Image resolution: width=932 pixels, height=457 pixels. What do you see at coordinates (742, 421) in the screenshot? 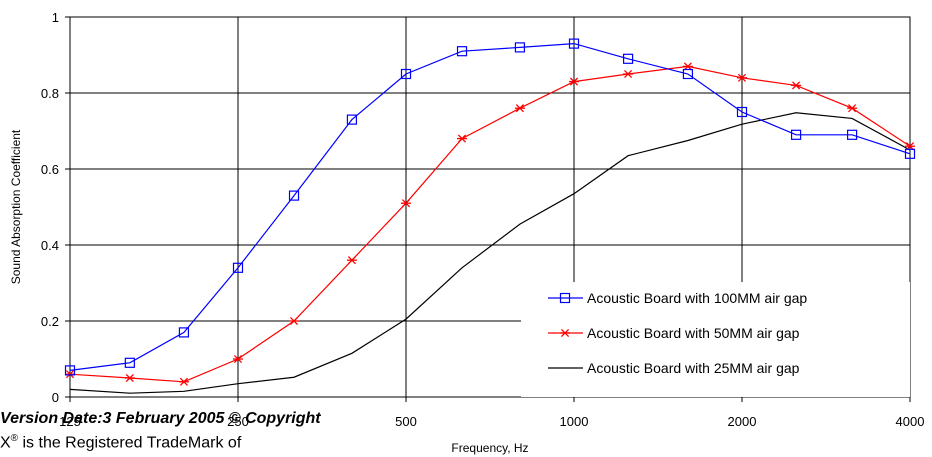
I see `x-tick-label: 2000` at bounding box center [742, 421].